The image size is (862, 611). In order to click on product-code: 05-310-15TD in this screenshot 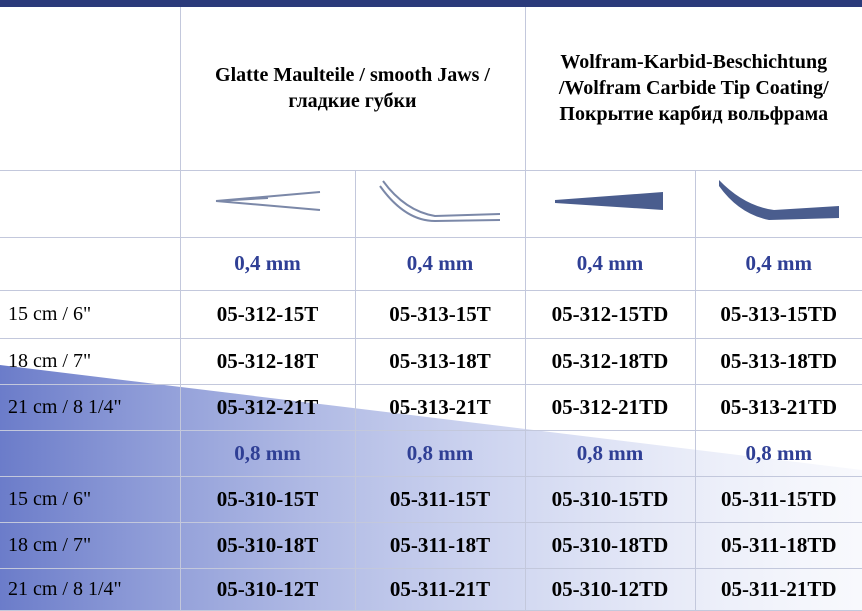, I will do `click(610, 499)`.